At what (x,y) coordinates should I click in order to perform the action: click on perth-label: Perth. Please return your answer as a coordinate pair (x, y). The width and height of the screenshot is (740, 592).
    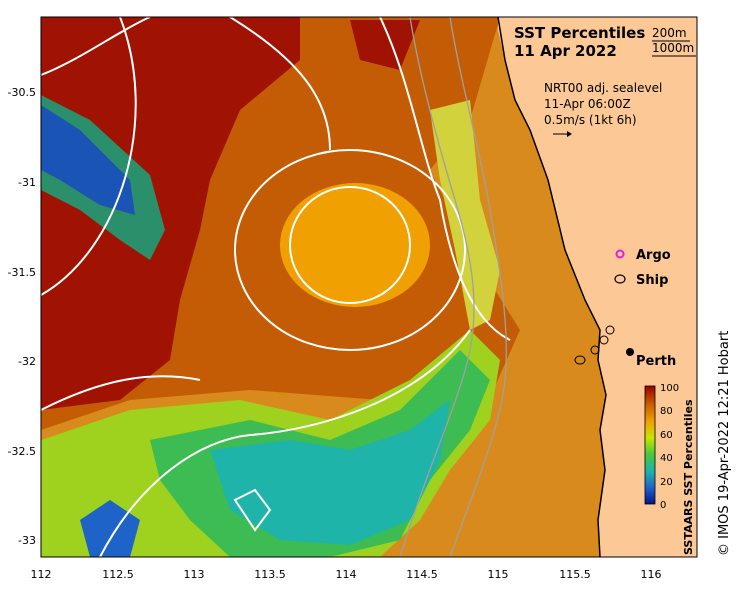
    Looking at the image, I should click on (656, 361).